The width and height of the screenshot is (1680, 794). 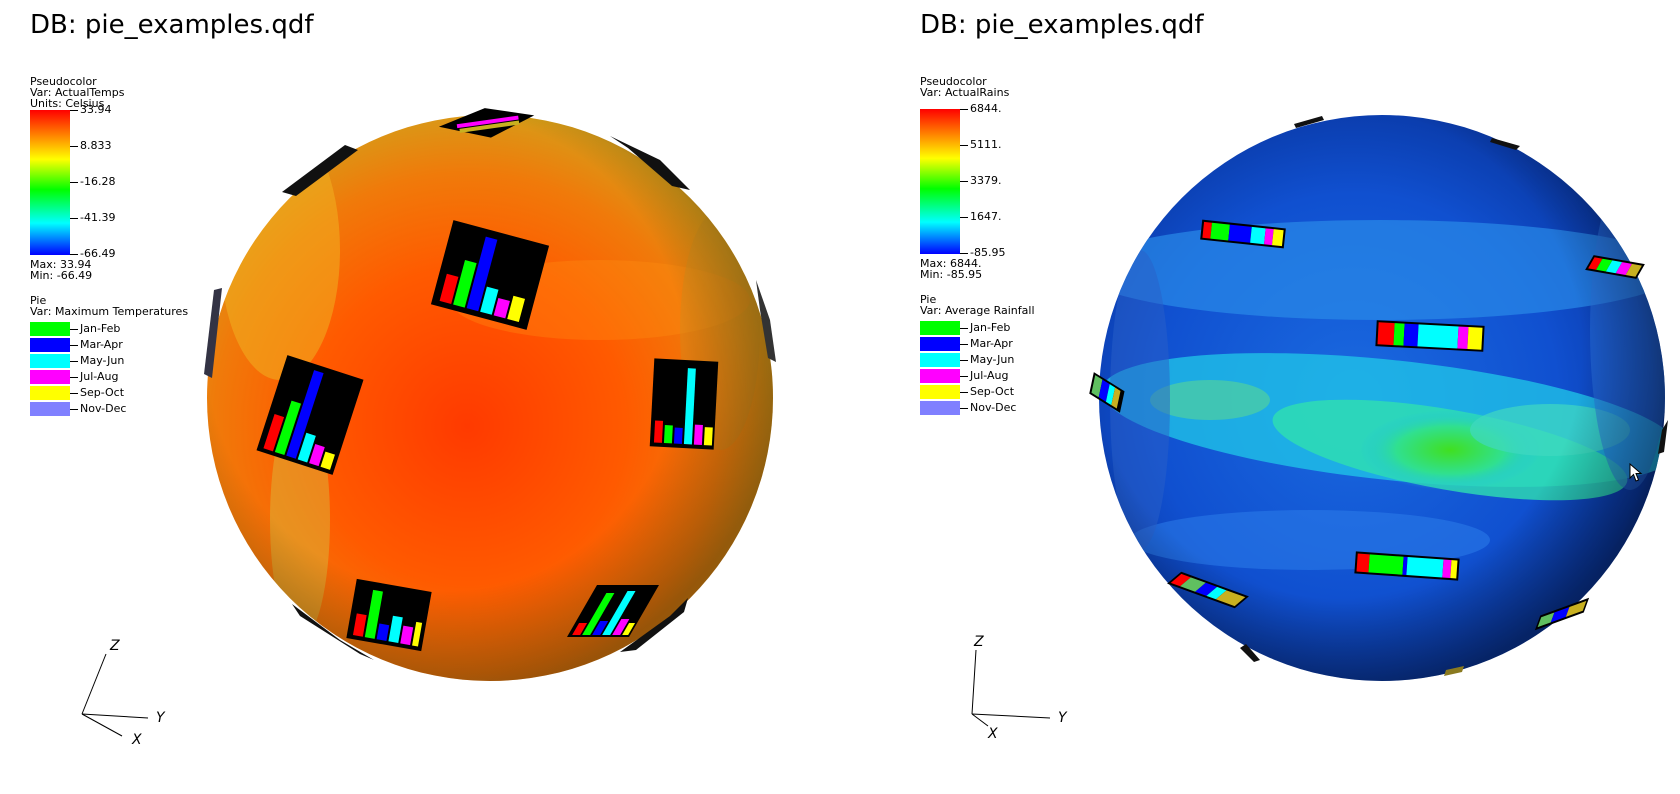 I want to click on tick-label: 5111., so click(x=986, y=144).